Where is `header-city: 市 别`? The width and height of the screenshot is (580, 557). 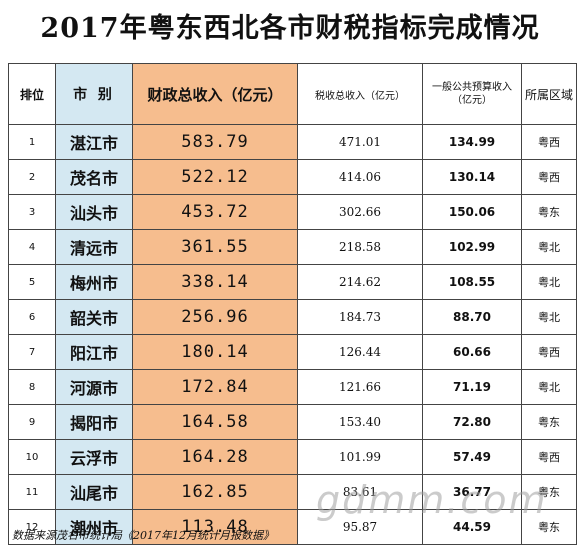
header-city: 市 别 is located at coordinates (94, 94).